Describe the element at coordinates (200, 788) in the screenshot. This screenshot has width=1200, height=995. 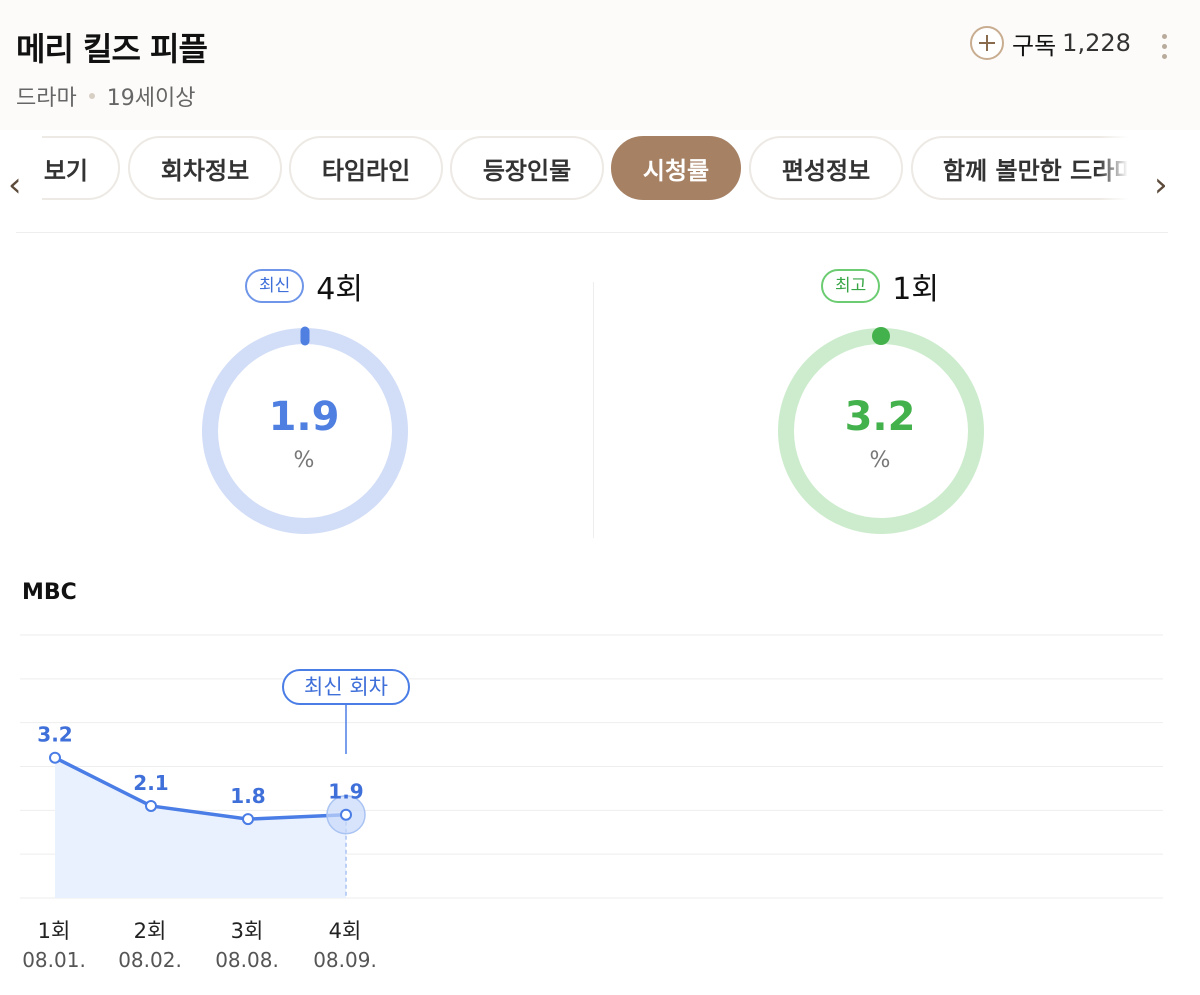
I see `series-line` at that location.